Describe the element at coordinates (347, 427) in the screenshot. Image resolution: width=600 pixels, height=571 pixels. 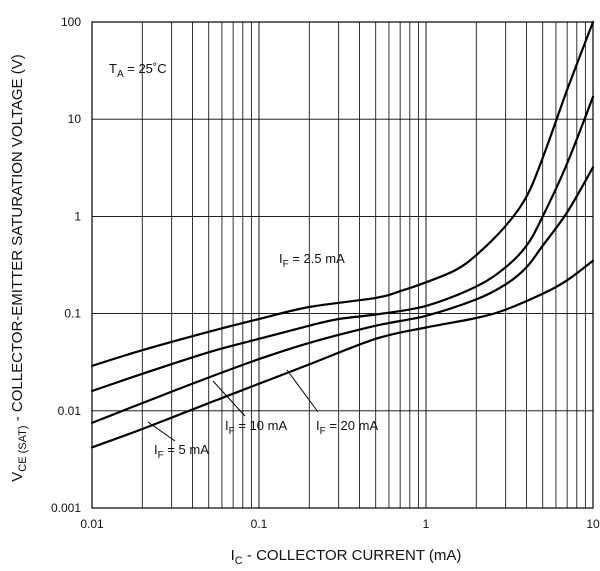
I see `series-label-if-20ma: IF = 20 mA` at that location.